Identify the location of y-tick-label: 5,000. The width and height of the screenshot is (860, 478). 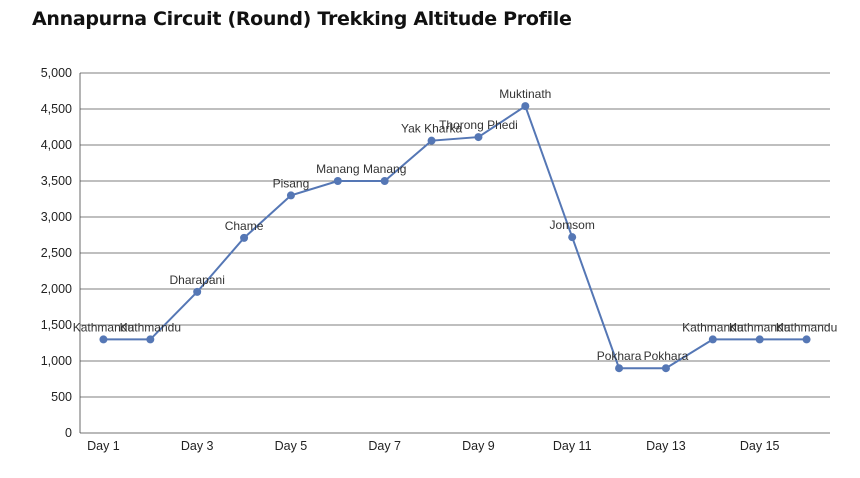
(56, 73).